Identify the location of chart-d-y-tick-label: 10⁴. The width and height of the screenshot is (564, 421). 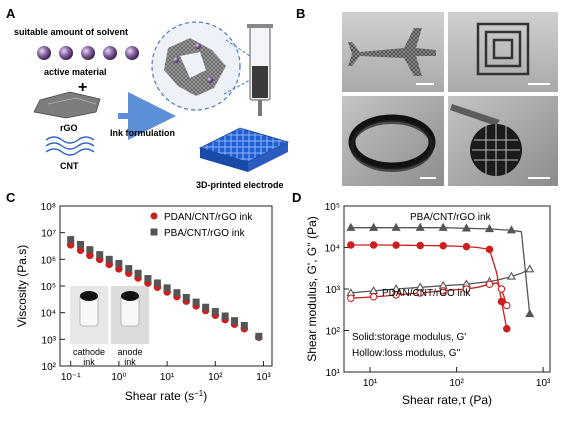
(332, 249).